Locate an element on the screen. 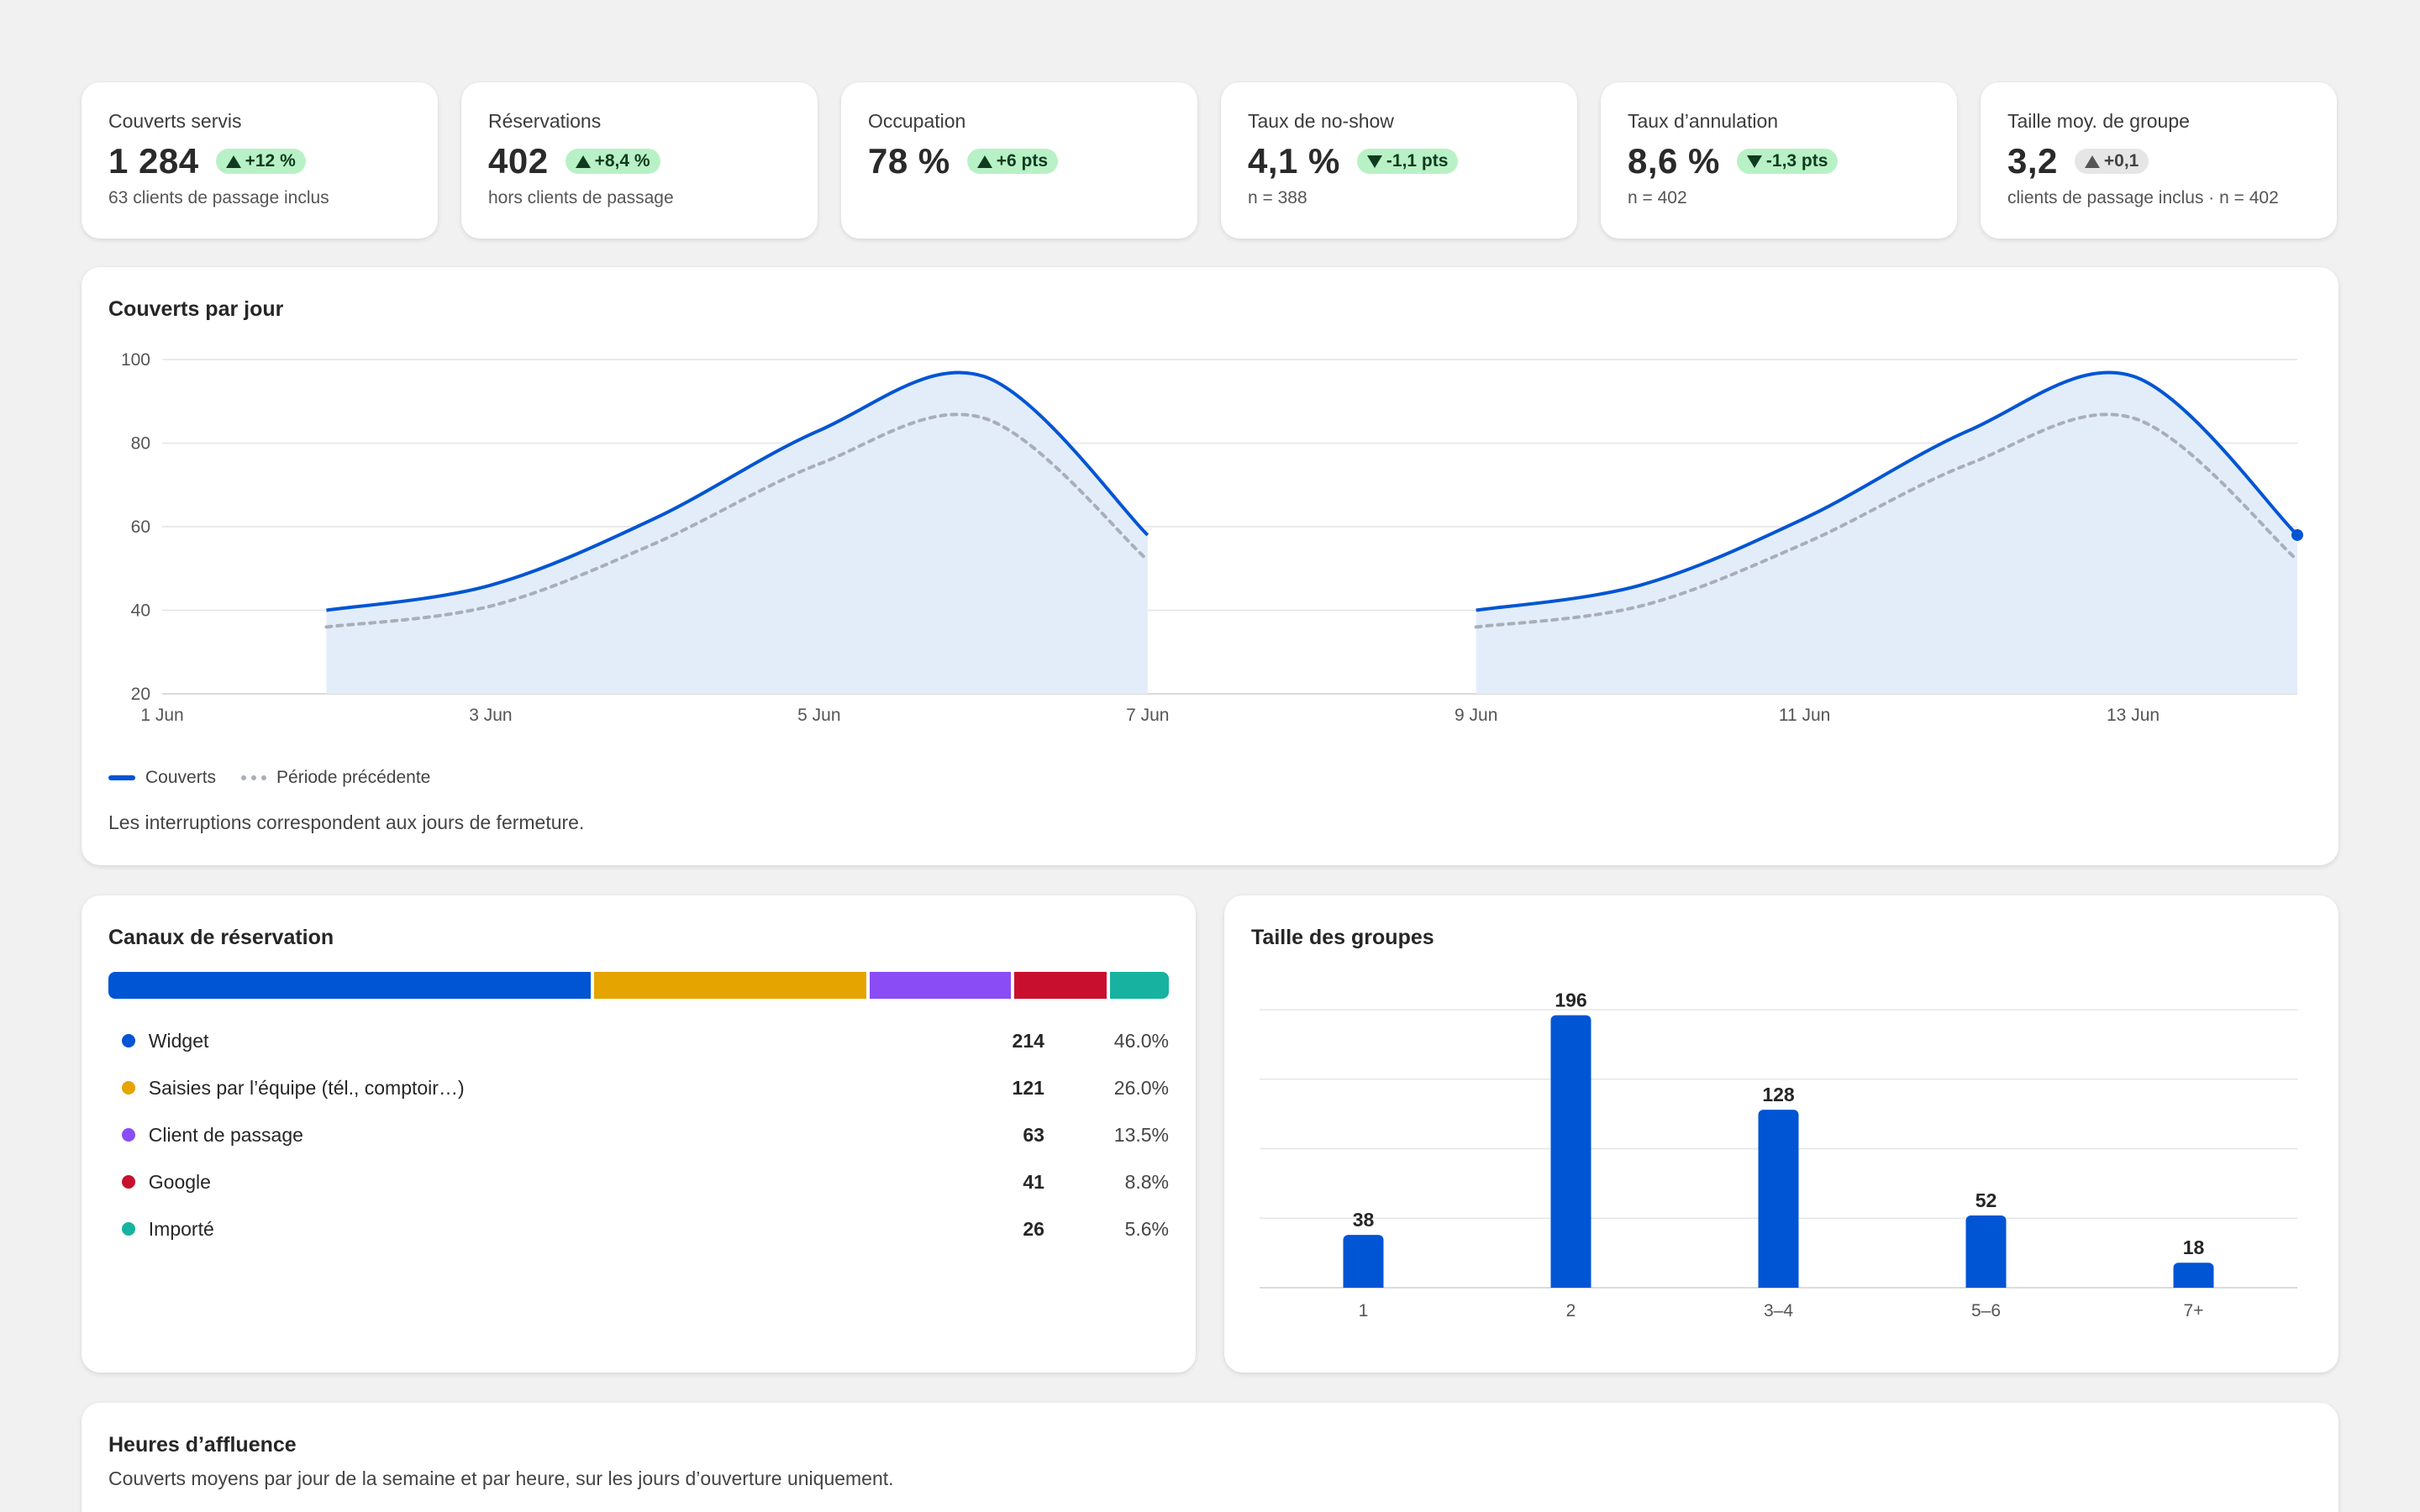 The image size is (2420, 1512). kpi-label: Taux de no-show is located at coordinates (1321, 121).